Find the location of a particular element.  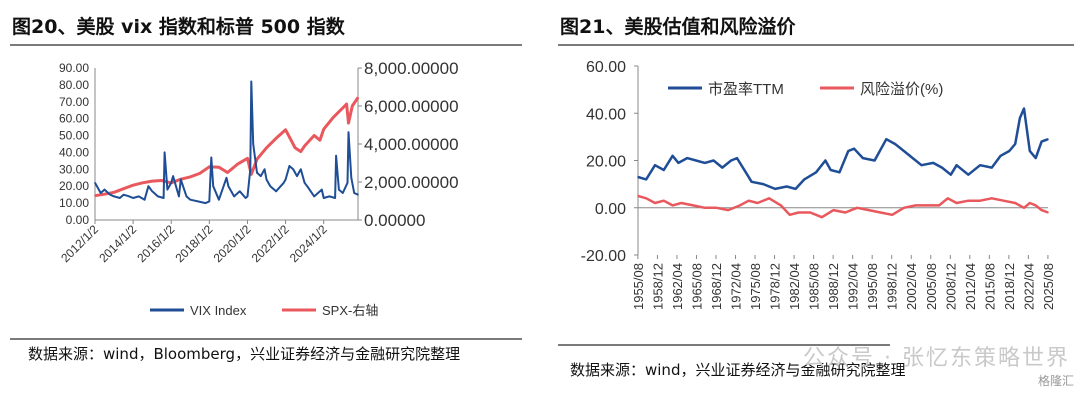

x-tick-label: 1998/12 is located at coordinates (892, 286).